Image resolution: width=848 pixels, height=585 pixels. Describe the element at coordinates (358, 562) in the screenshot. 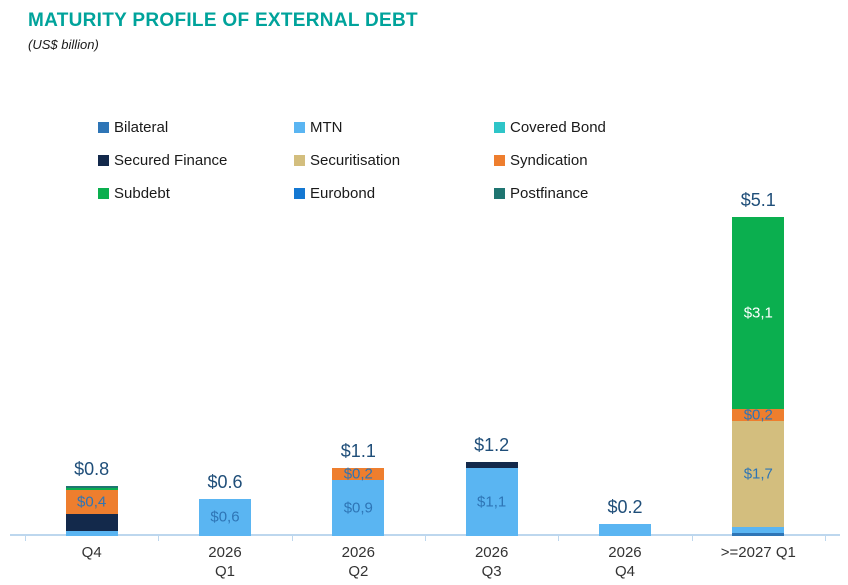

I see `x-axis-category-label: 2026 Q2` at that location.